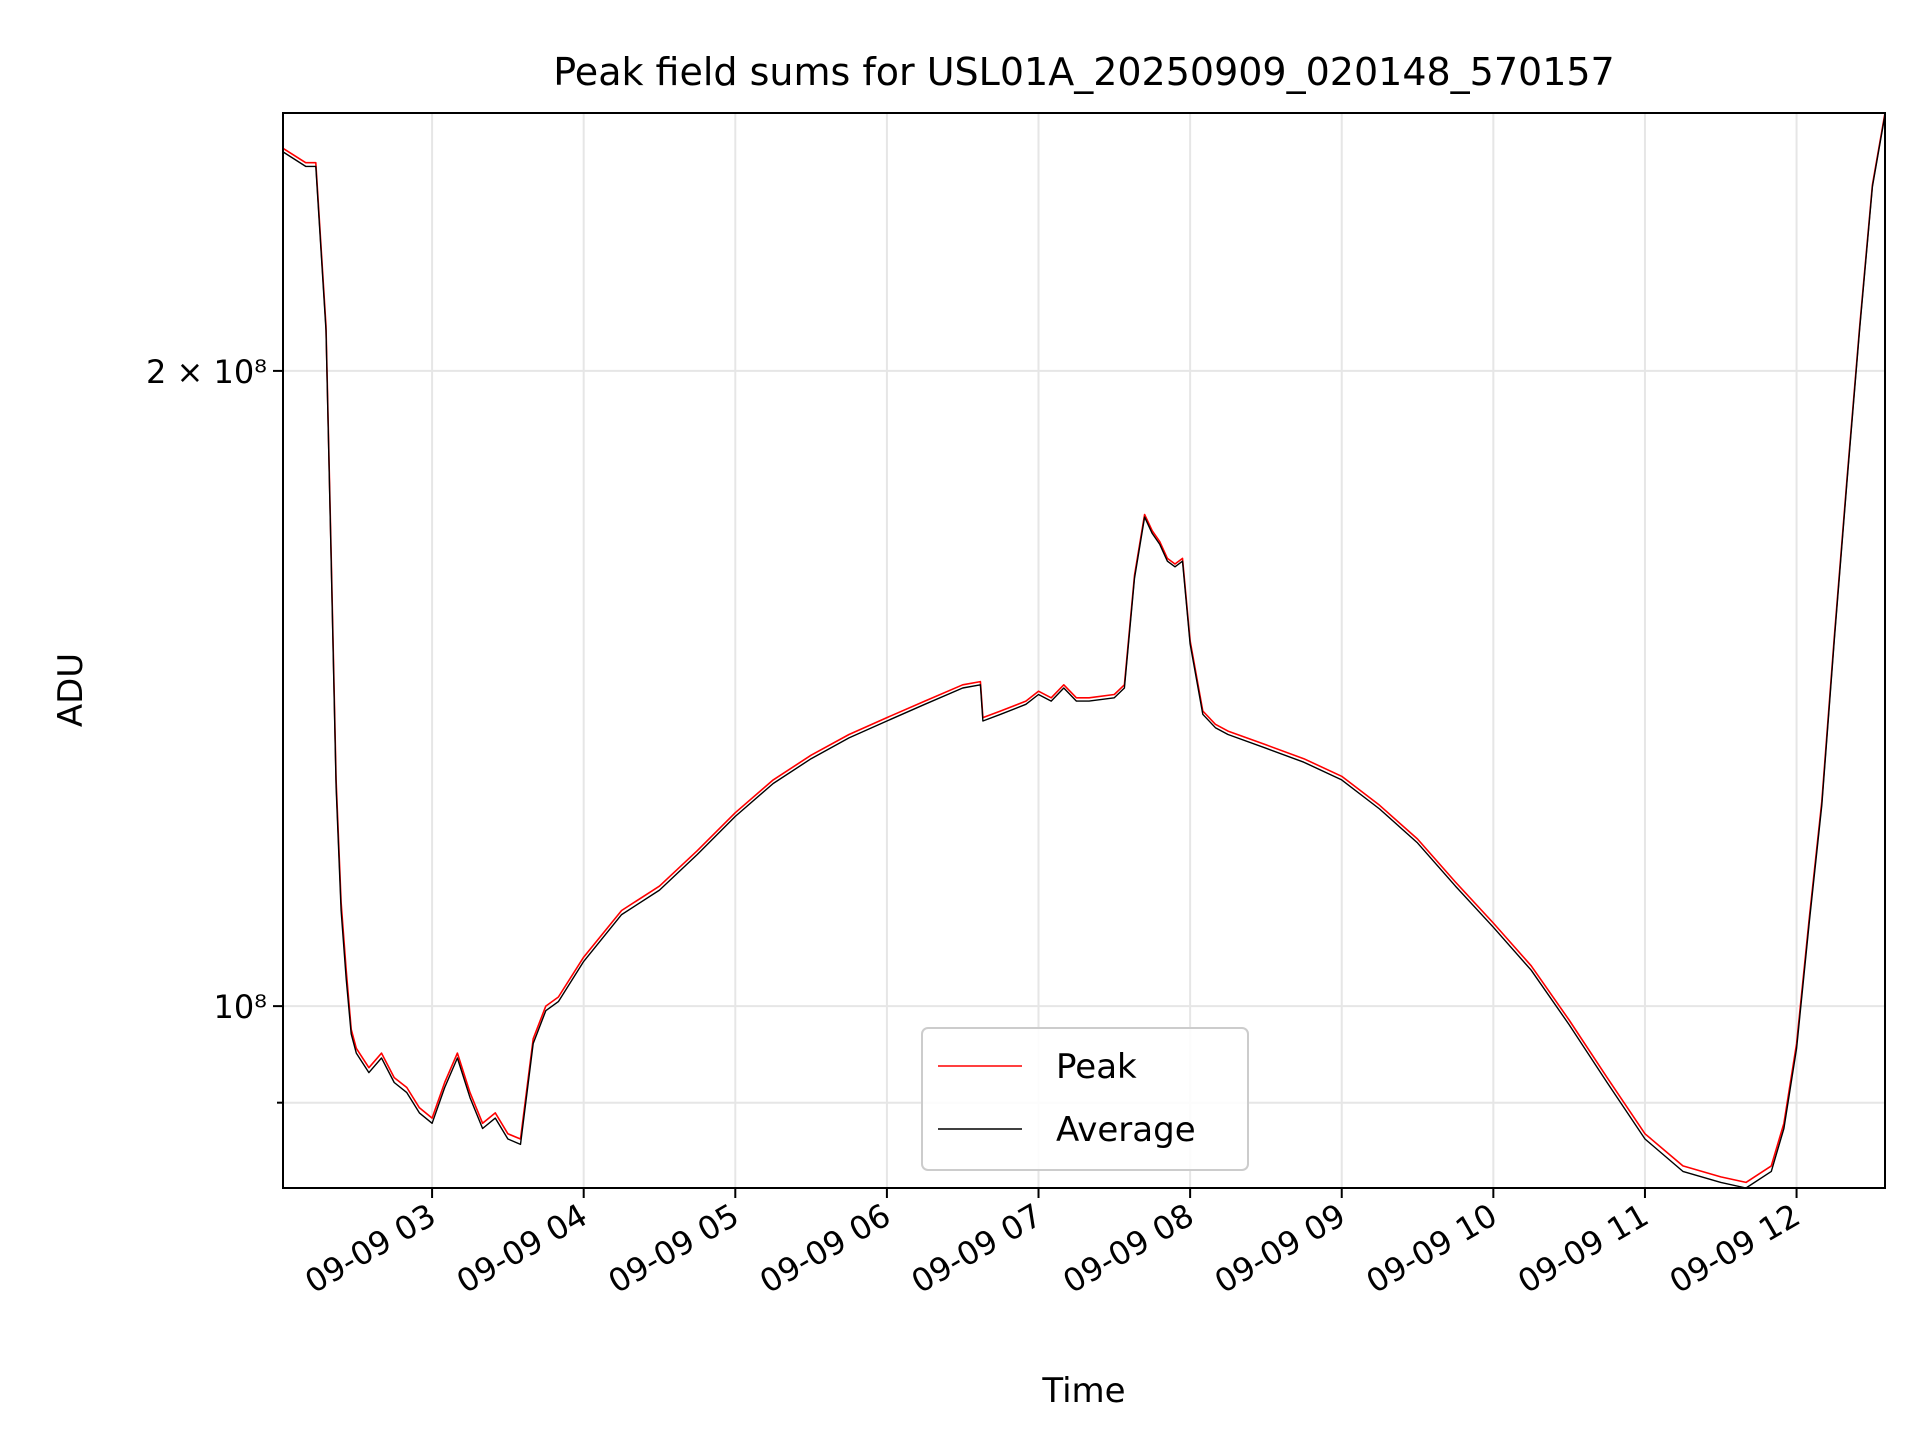 The height and width of the screenshot is (1440, 1920). I want to click on x-axis-label: Time, so click(1083, 1391).